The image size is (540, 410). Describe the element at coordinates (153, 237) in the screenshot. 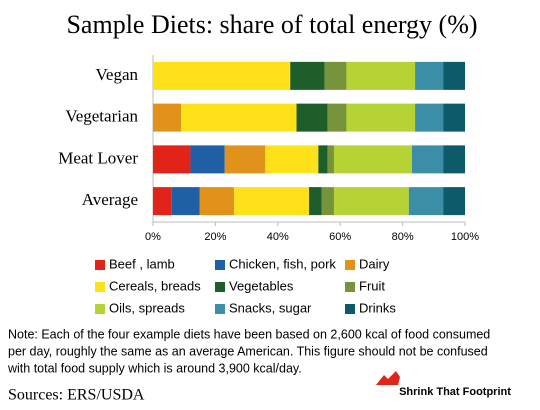

I see `x-tick-label: 0%` at that location.